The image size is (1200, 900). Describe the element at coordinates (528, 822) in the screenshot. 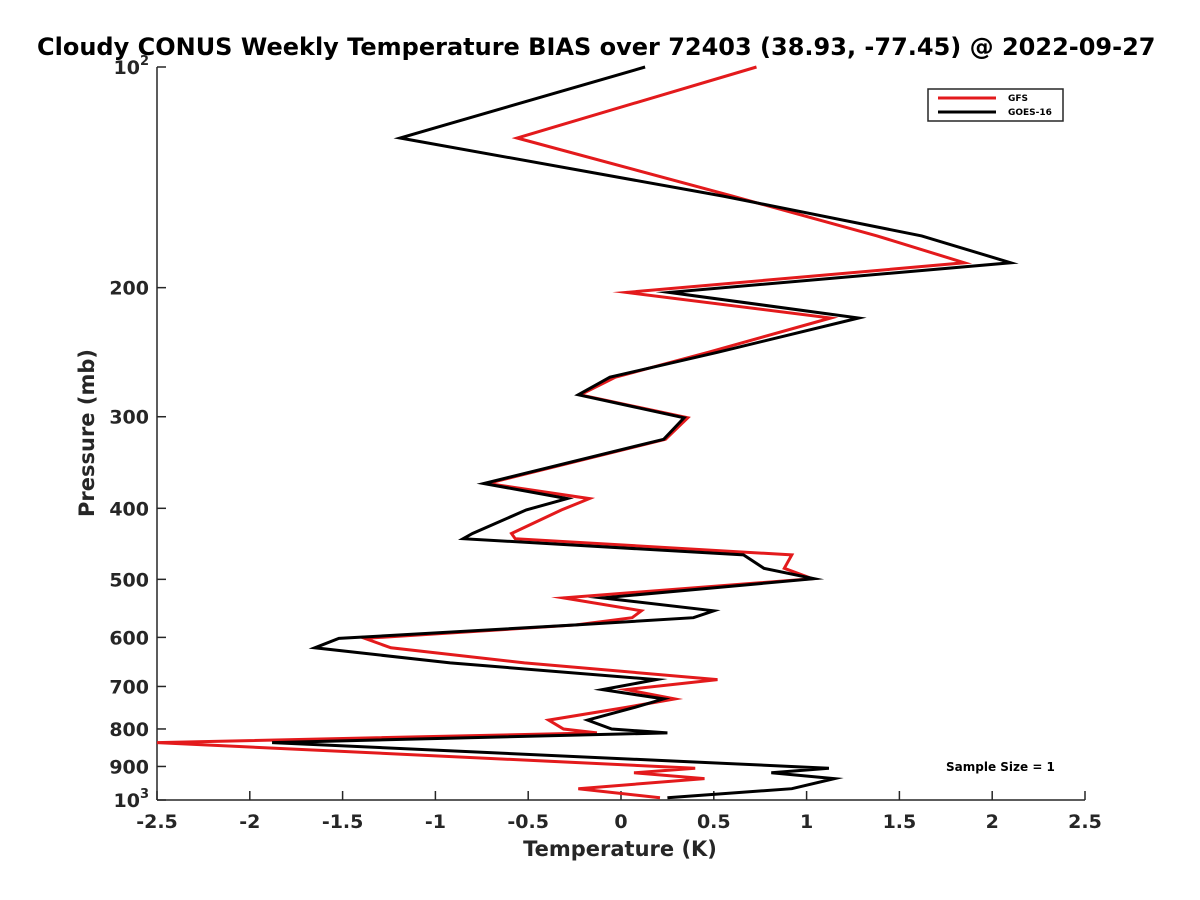

I see `x-tick-label: -0.5` at that location.